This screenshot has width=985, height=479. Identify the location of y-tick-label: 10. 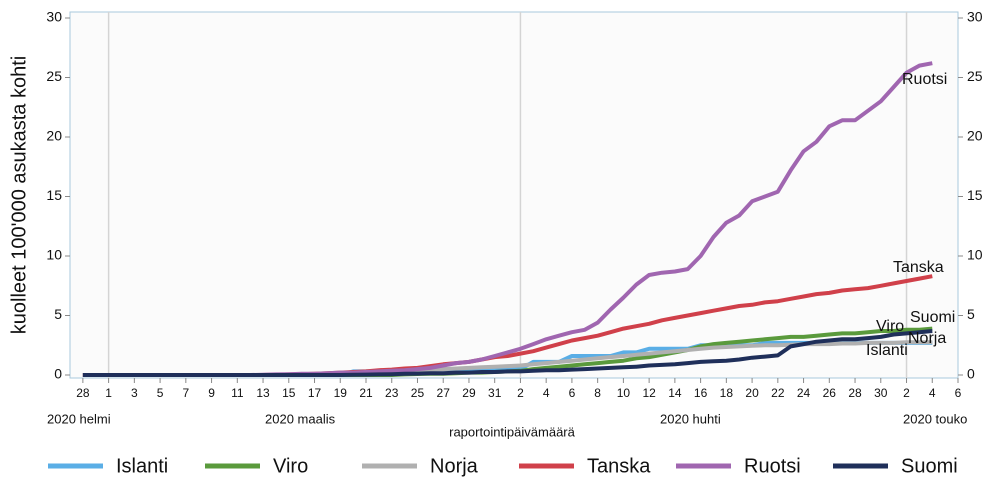
(54, 255).